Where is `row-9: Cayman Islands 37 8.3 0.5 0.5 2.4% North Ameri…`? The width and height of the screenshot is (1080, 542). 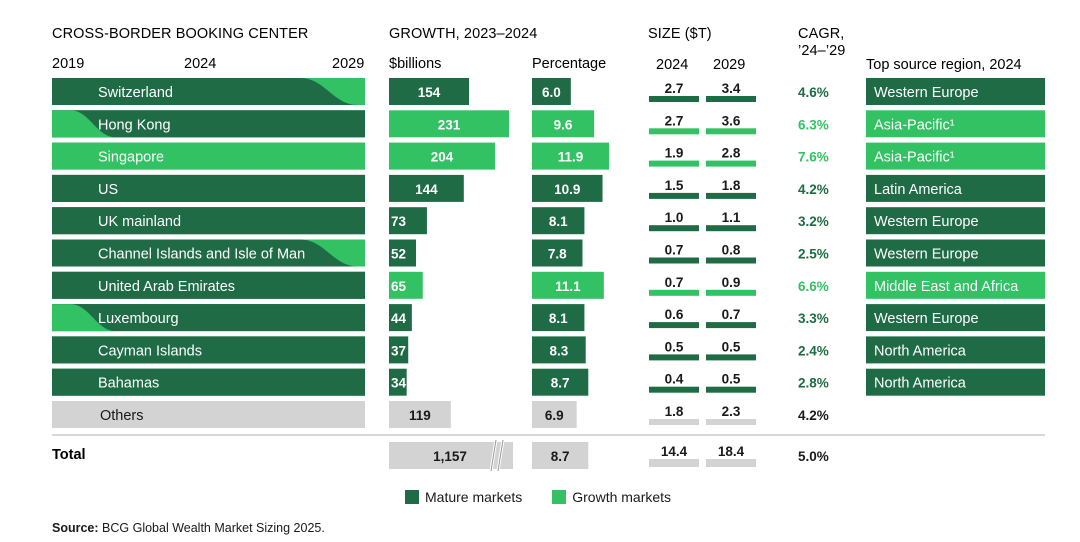 row-9: Cayman Islands 37 8.3 0.5 0.5 2.4% North Ameri… is located at coordinates (548, 350).